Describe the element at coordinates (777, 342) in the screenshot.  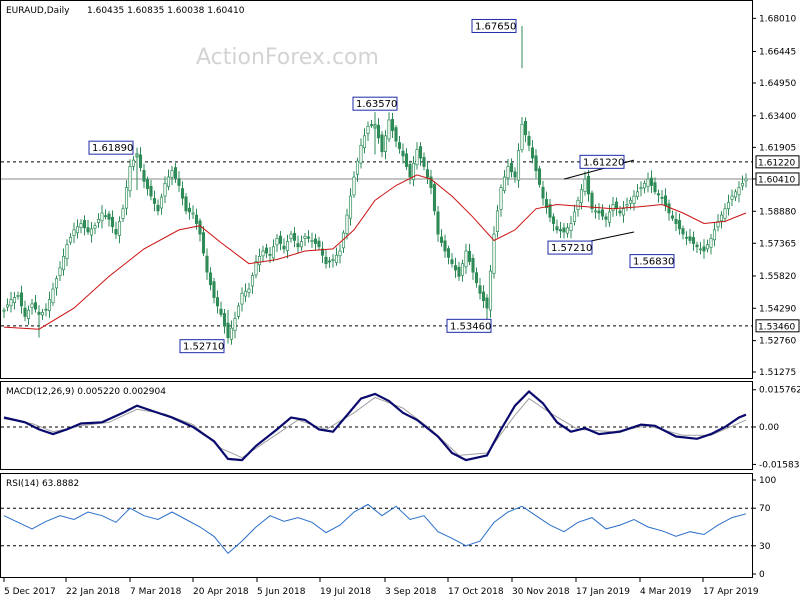
I see `price-y-tick-label: 1.52760` at that location.